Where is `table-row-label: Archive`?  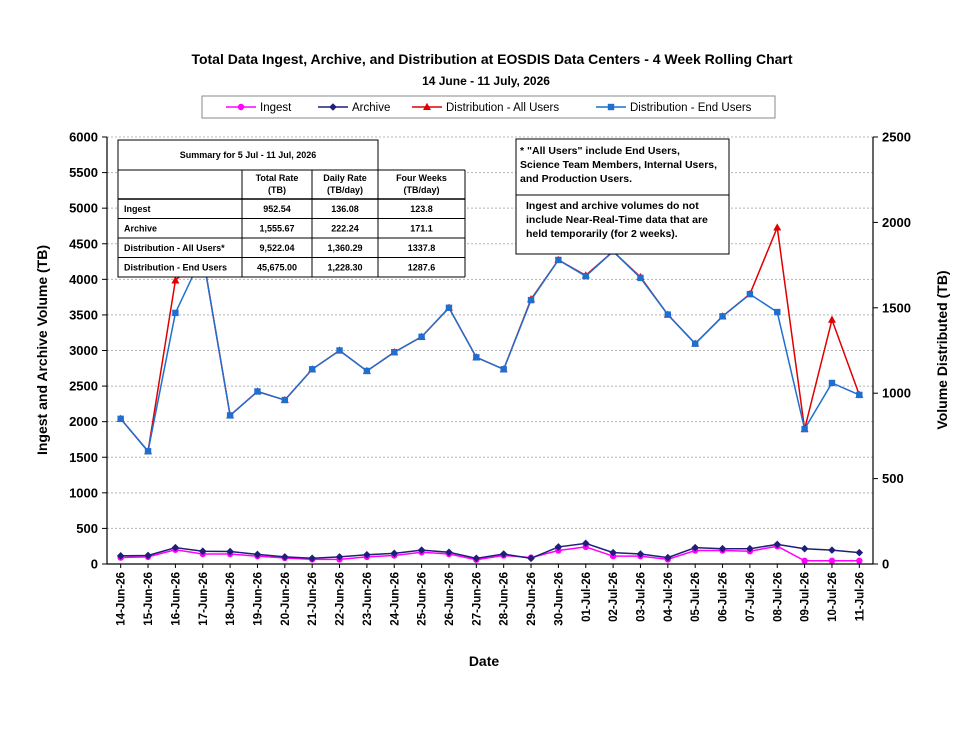 table-row-label: Archive is located at coordinates (140, 229).